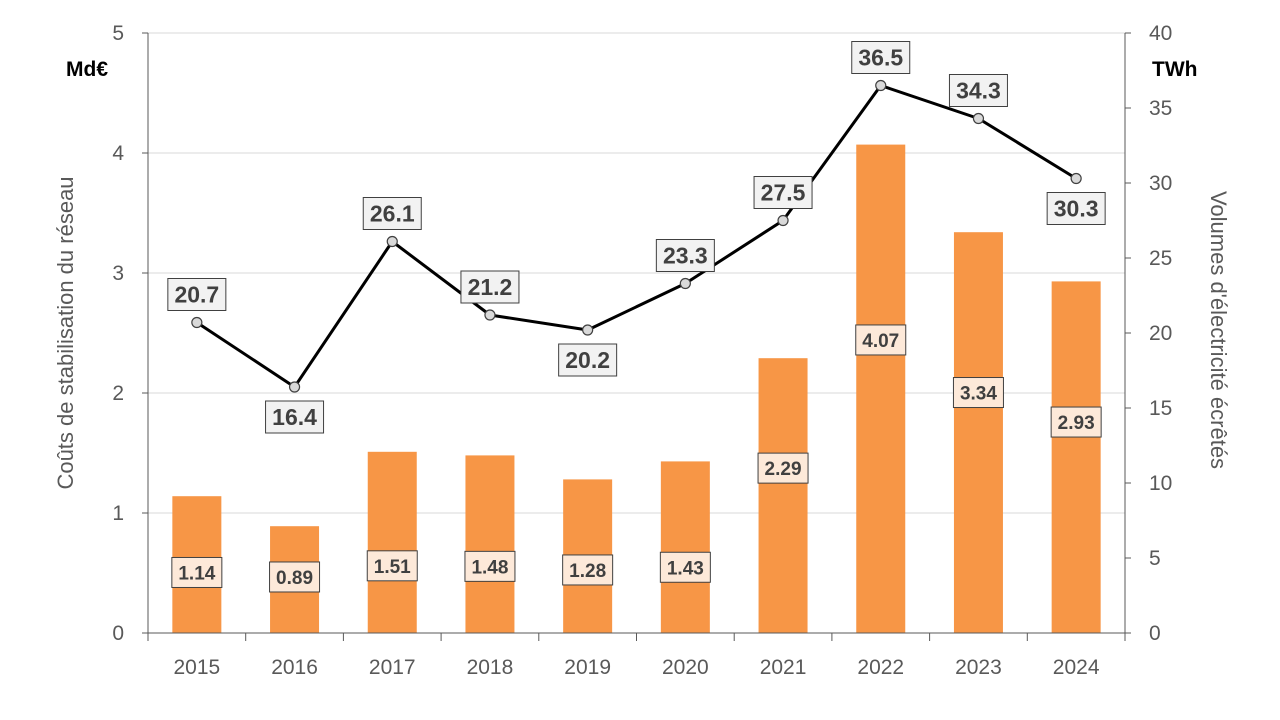  I want to click on bar-label-text: 2.93, so click(1076, 423).